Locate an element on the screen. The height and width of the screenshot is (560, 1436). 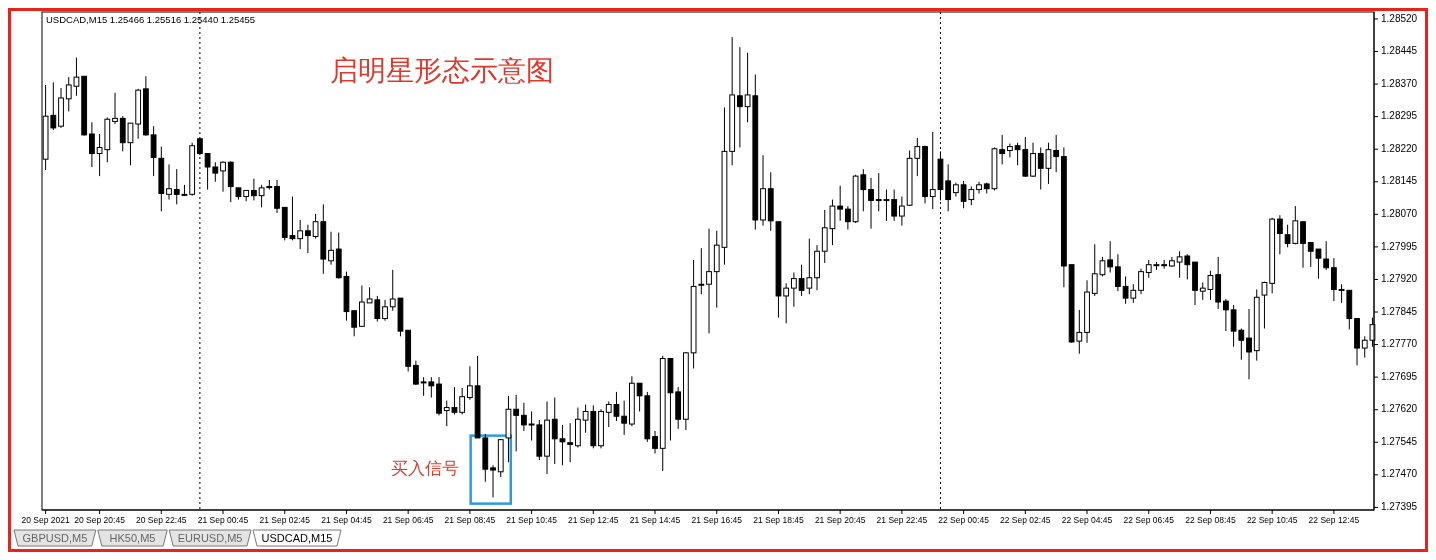
x-tick-label: 22 Sep 12:45 is located at coordinates (1334, 520).